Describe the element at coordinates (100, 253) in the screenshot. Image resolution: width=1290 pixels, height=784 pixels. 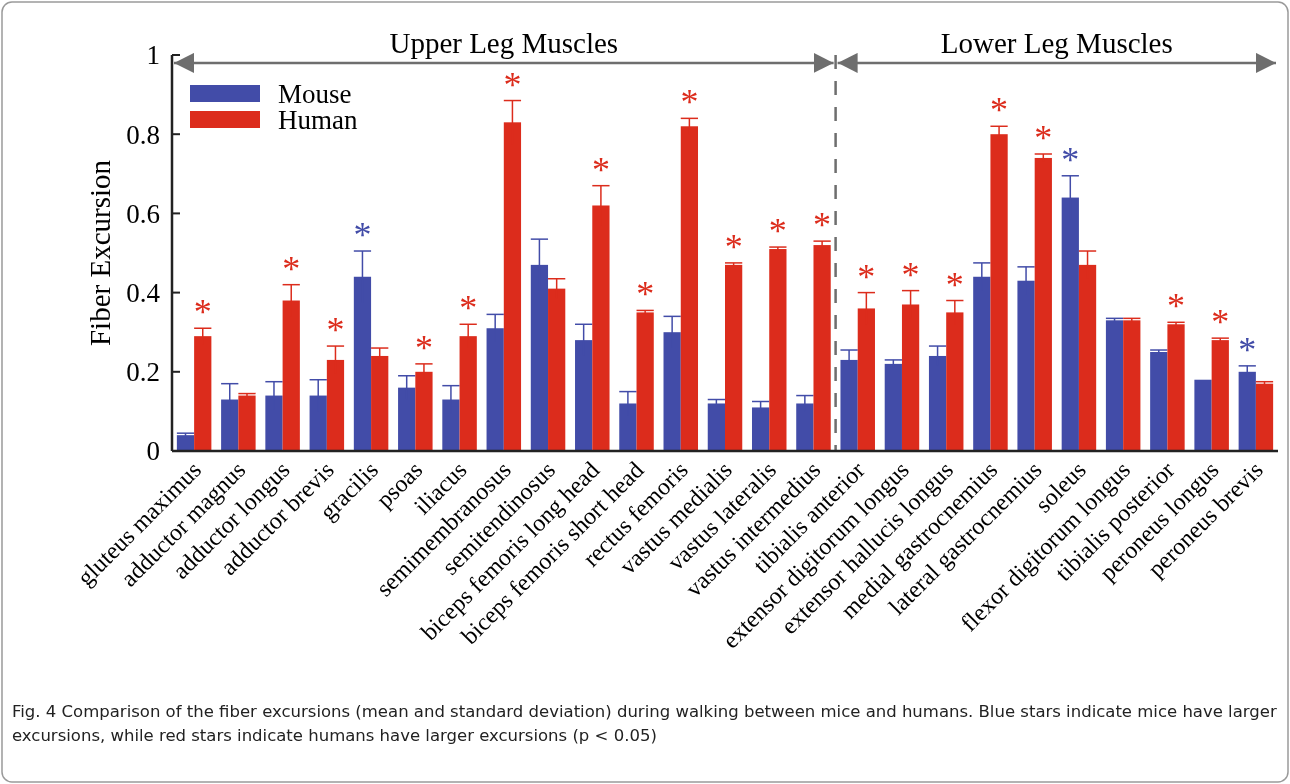
I see `y-axis-title: Fiber Excursion` at that location.